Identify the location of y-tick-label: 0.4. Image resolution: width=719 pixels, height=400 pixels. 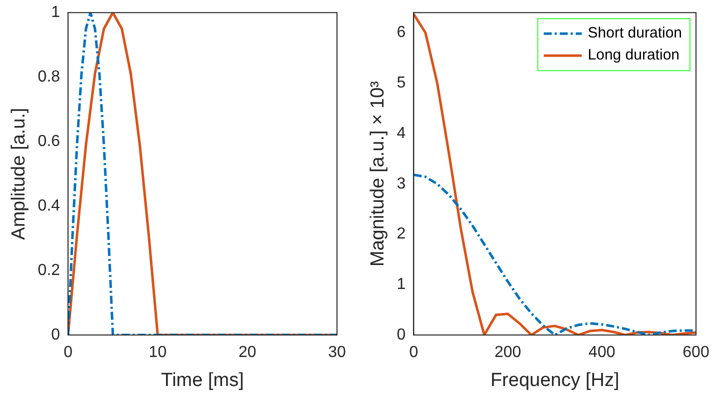
(49, 205).